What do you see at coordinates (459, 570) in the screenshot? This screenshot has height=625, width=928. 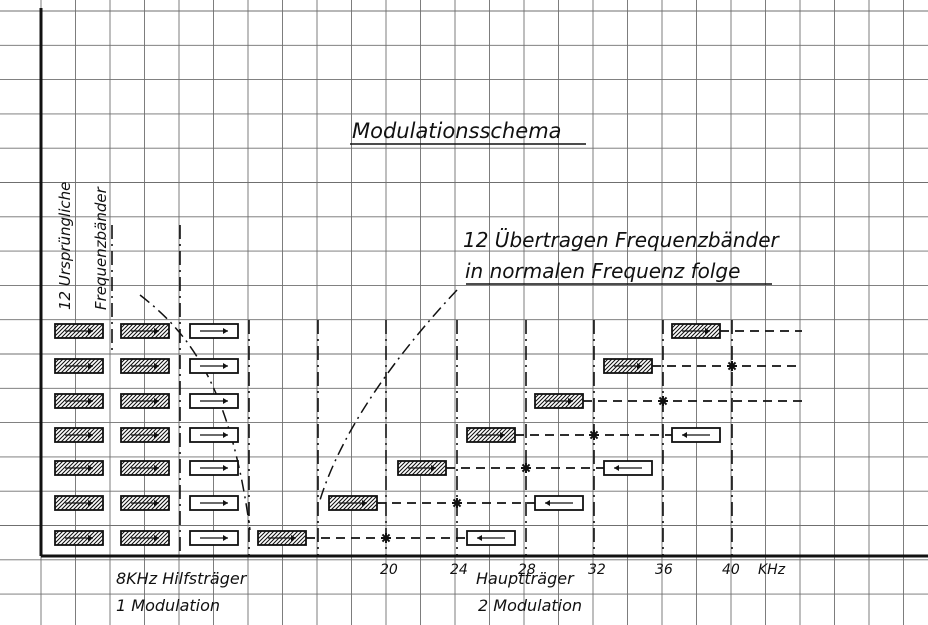 I see `axis-tick-24: 24` at bounding box center [459, 570].